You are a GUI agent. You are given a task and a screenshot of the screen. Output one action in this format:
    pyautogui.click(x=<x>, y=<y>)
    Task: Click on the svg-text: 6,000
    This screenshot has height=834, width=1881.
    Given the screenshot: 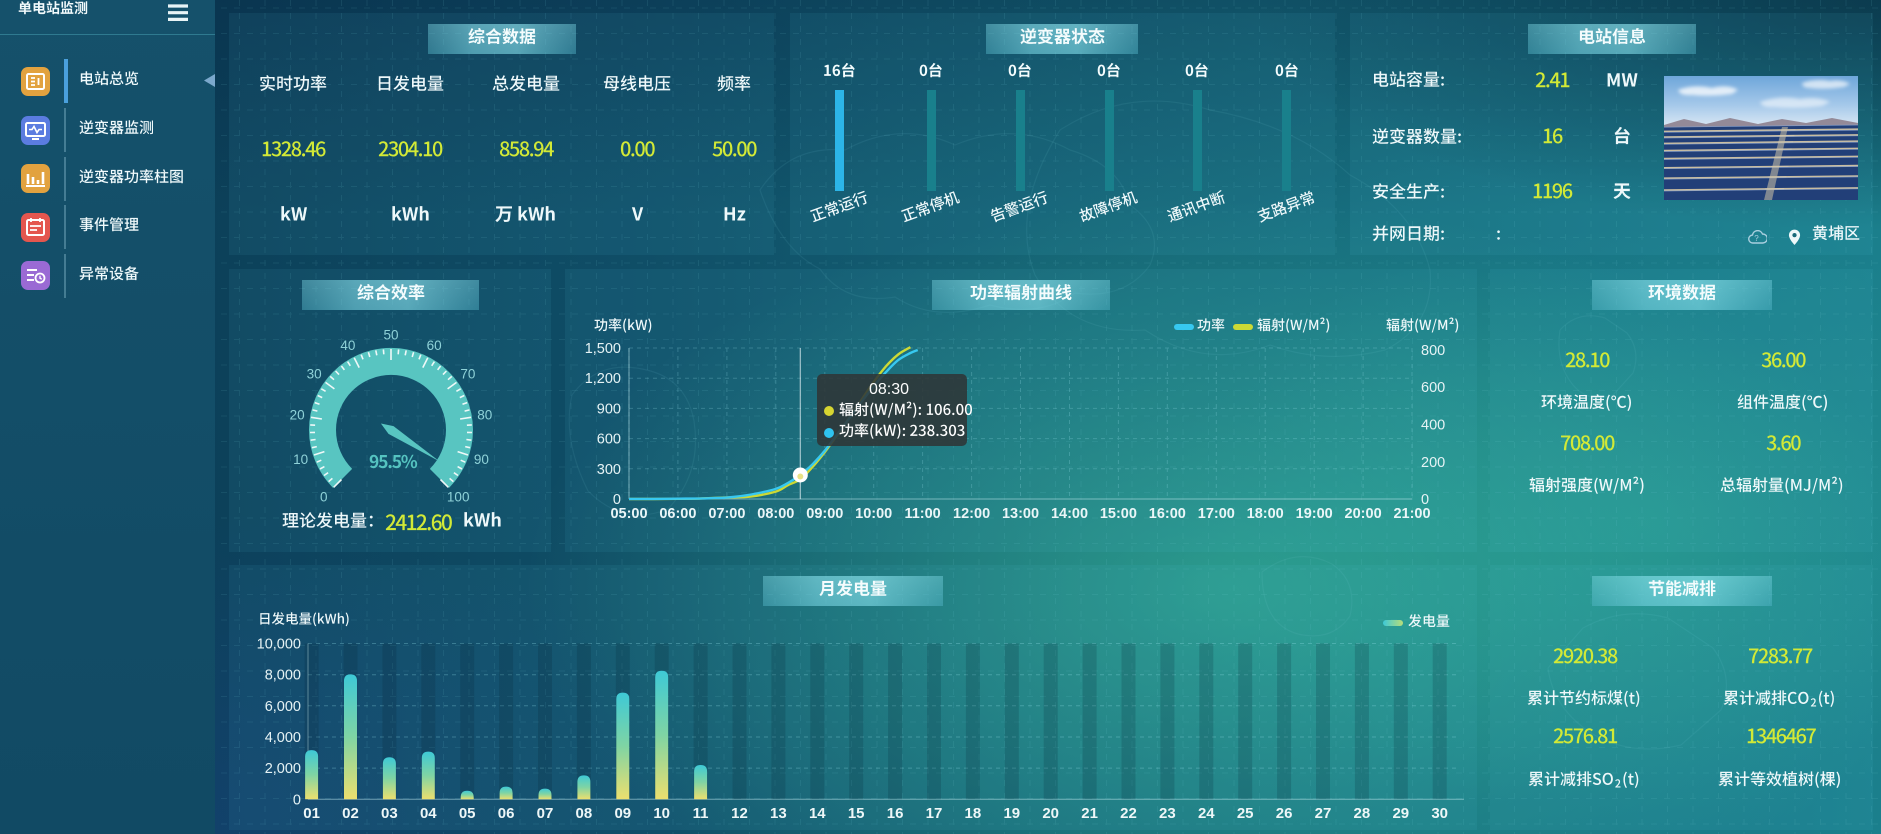 What is the action you would take?
    pyautogui.click(x=283, y=707)
    